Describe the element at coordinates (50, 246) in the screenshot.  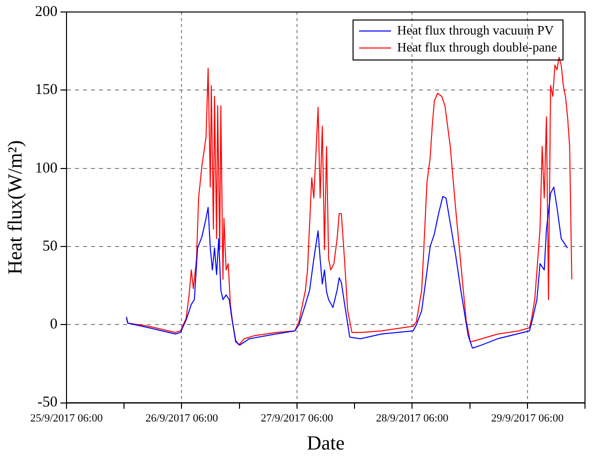
I see `y-tick-label: 50` at that location.